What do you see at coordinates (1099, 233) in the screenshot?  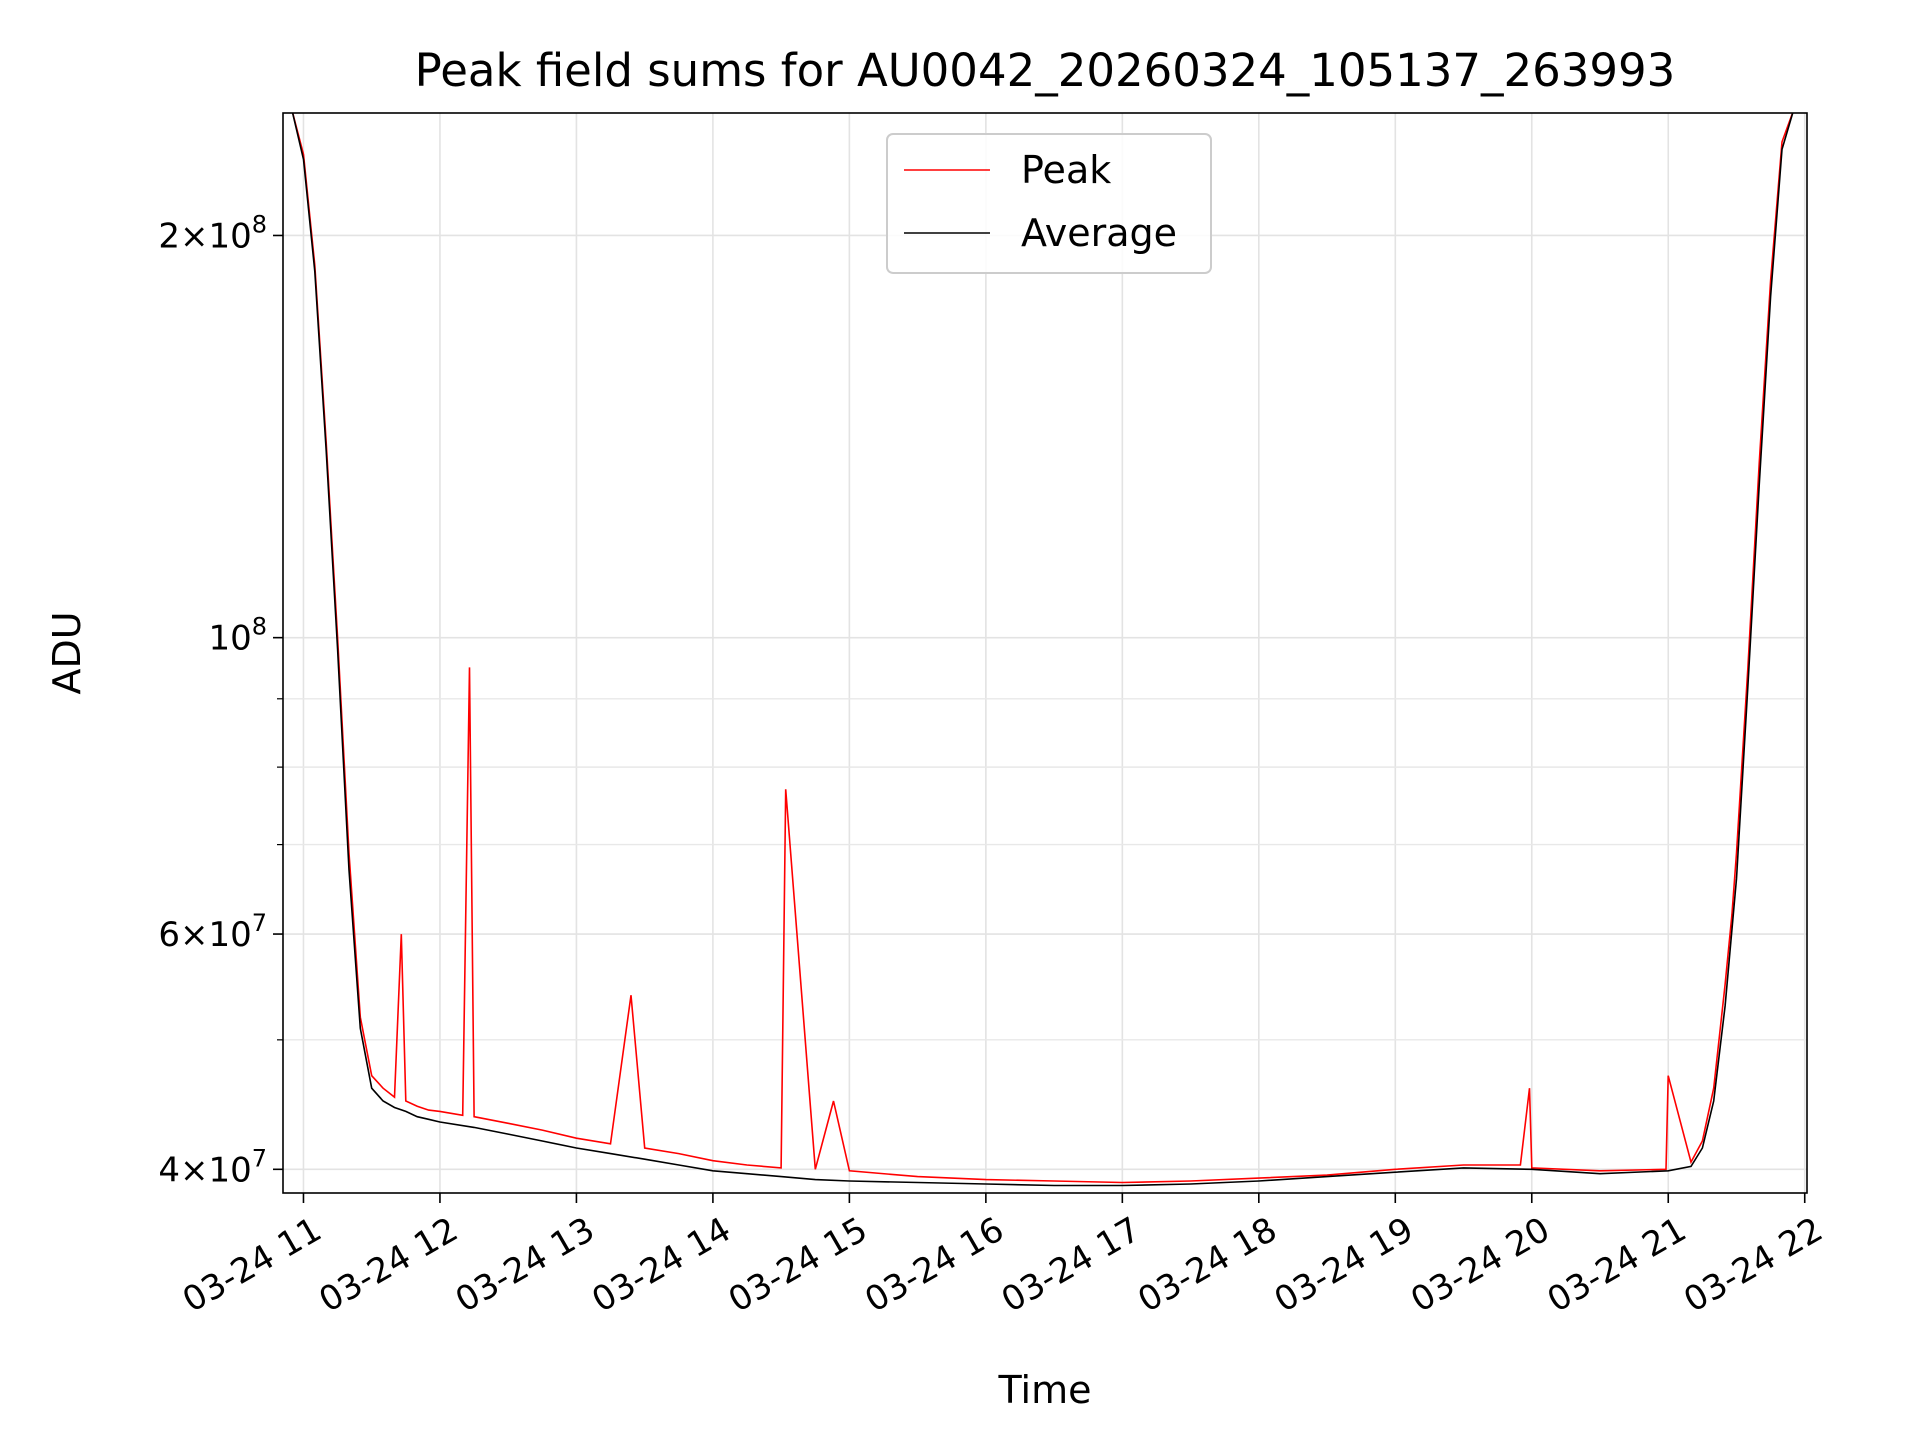 I see `legend-label-average: Average` at bounding box center [1099, 233].